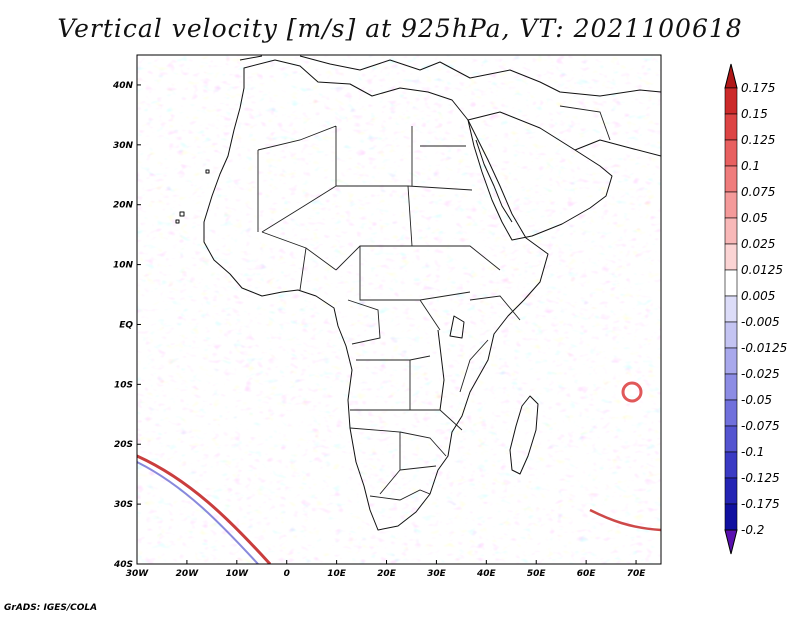 The width and height of the screenshot is (800, 618). What do you see at coordinates (138, 574) in the screenshot?
I see `lon-label: 30W` at bounding box center [138, 574].